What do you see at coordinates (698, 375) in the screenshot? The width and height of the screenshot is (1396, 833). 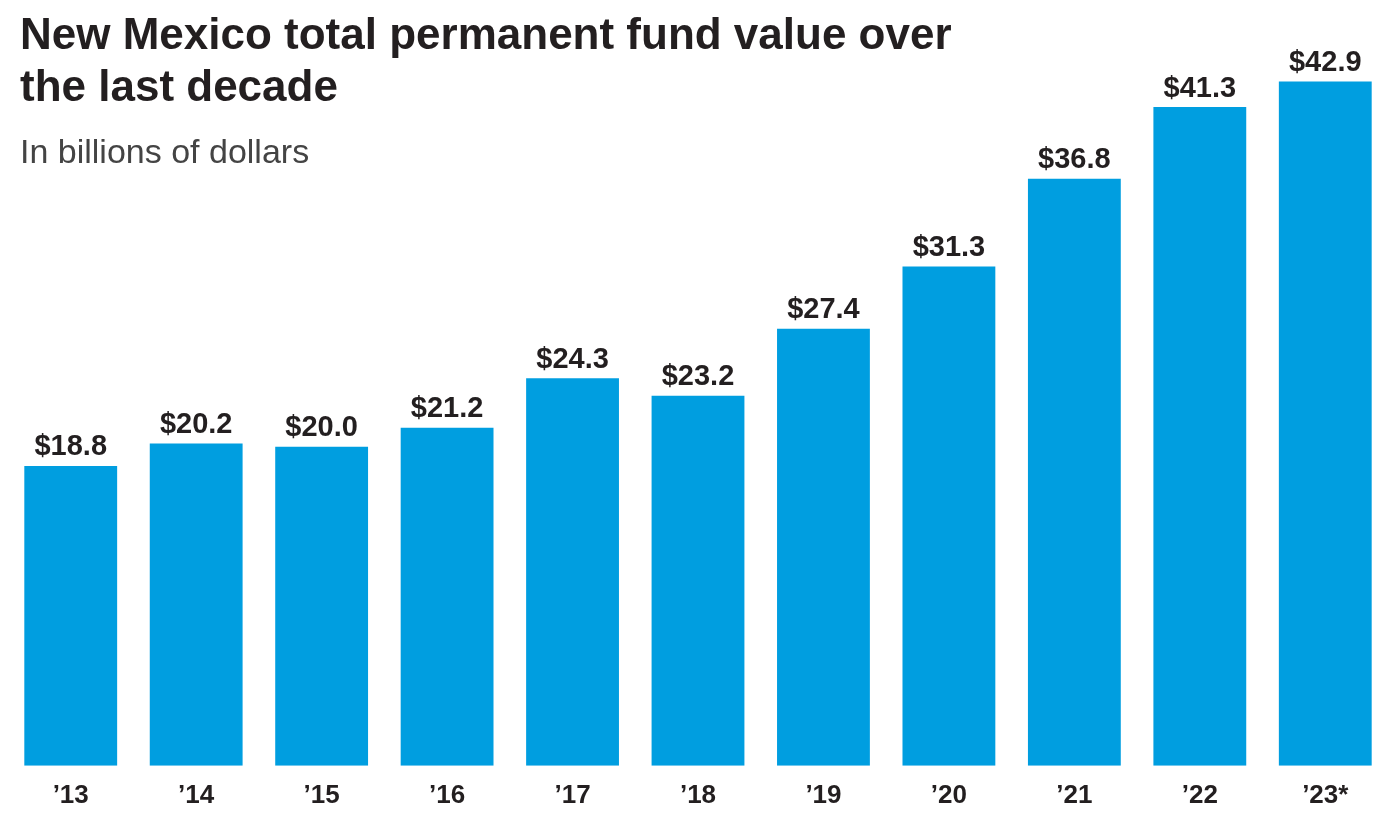 I see `data-label: $23.2` at bounding box center [698, 375].